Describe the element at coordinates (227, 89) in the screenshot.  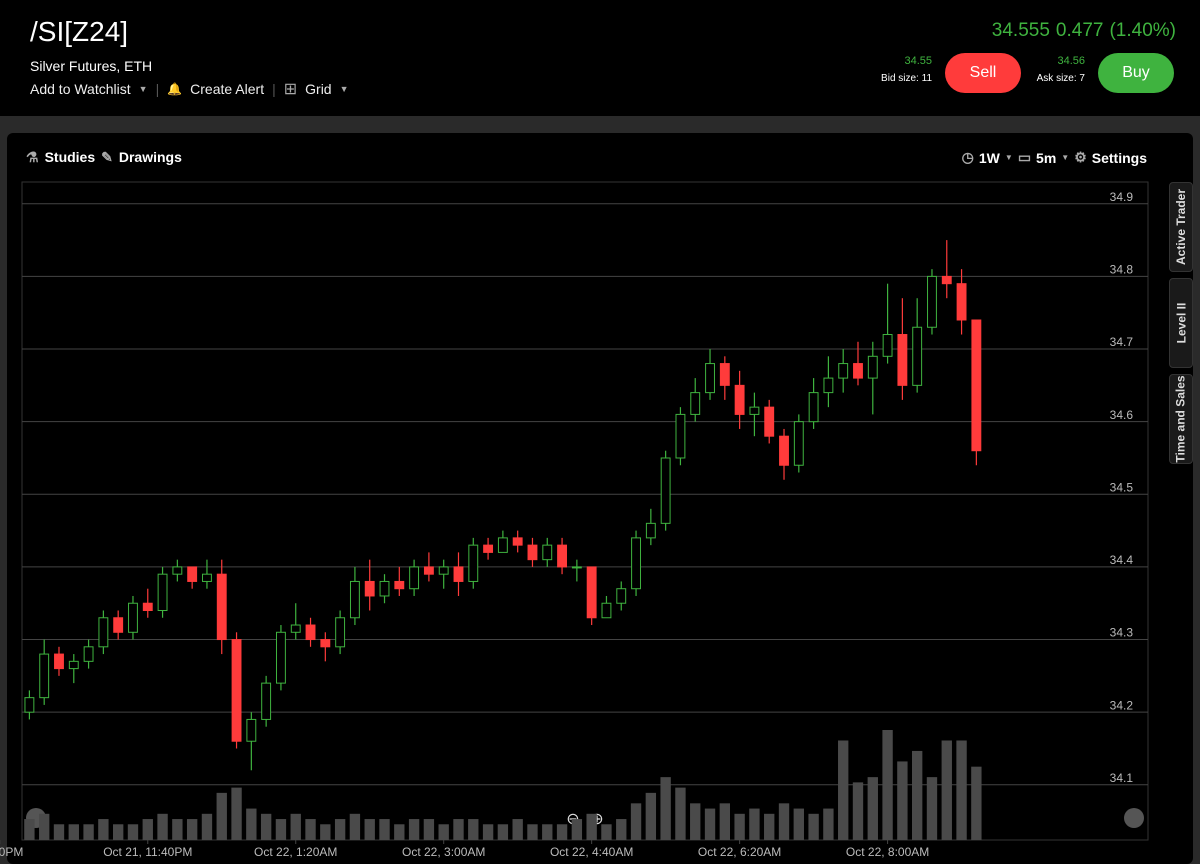
I see `create-alert: Create Alert` at that location.